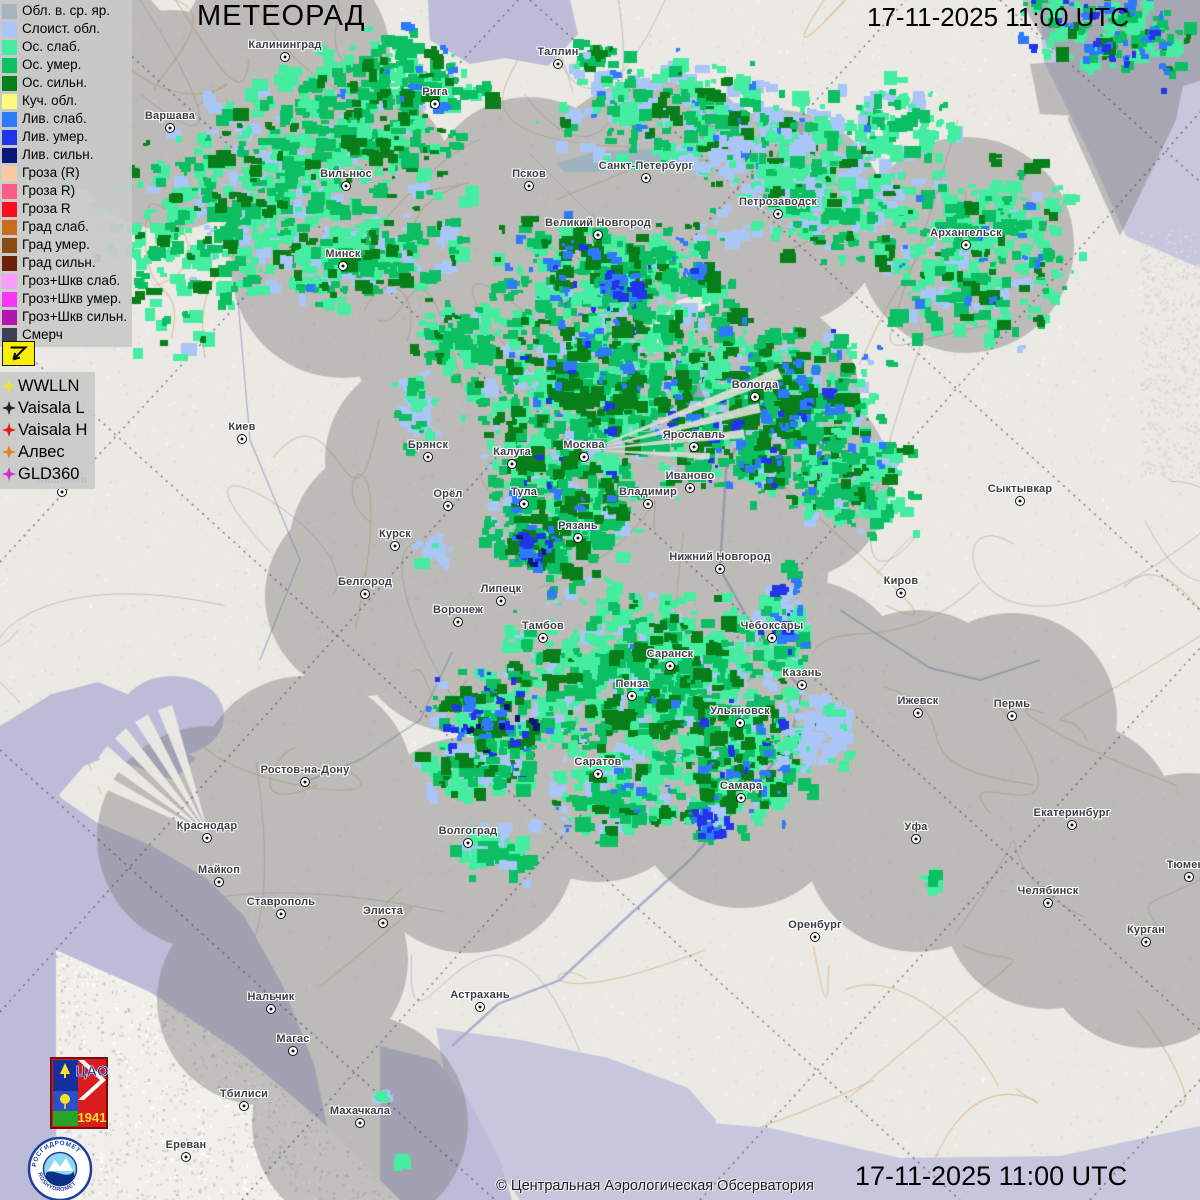 This screenshot has height=1200, width=1200. What do you see at coordinates (244, 1094) in the screenshot?
I see `city-label: Тбилиси` at bounding box center [244, 1094].